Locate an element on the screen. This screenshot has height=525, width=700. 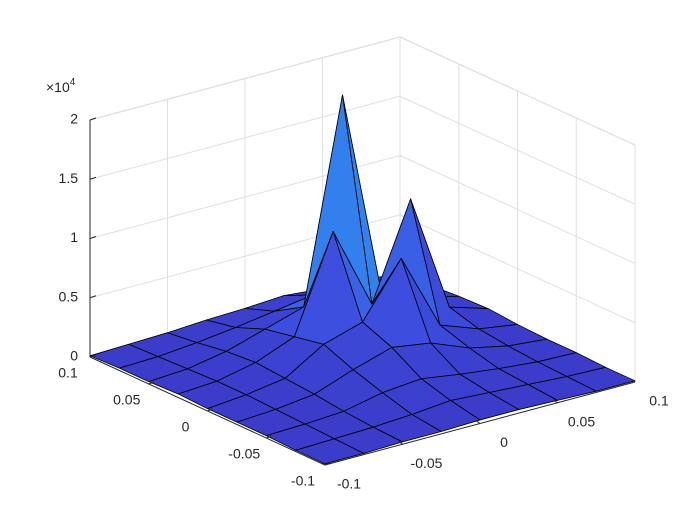
y-tick-label: -0.1 is located at coordinates (303, 481).